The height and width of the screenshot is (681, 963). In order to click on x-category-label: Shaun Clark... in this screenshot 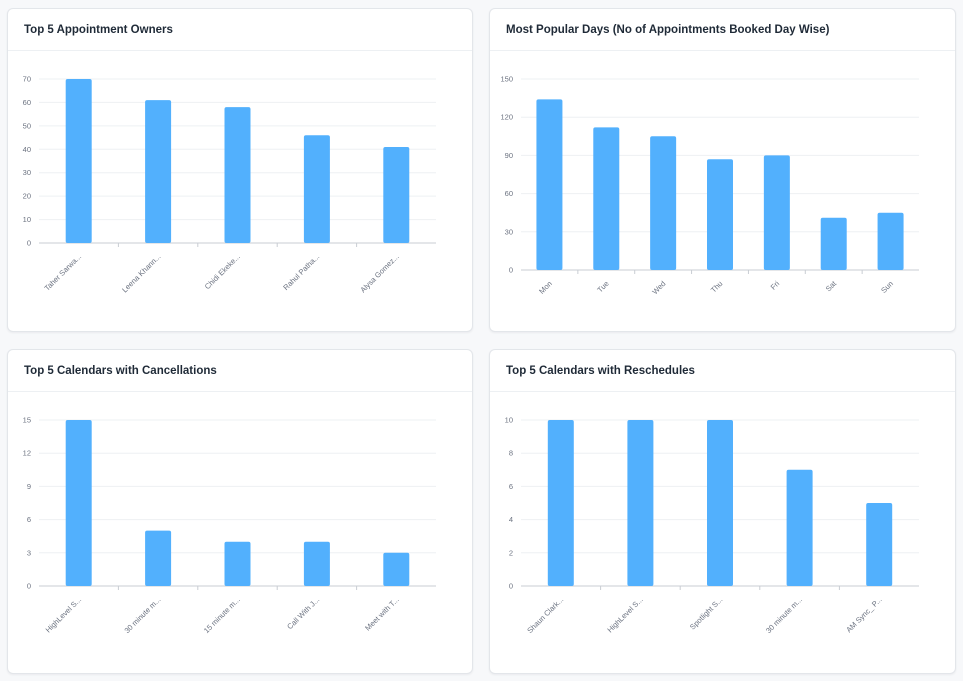, I will do `click(545, 615)`.